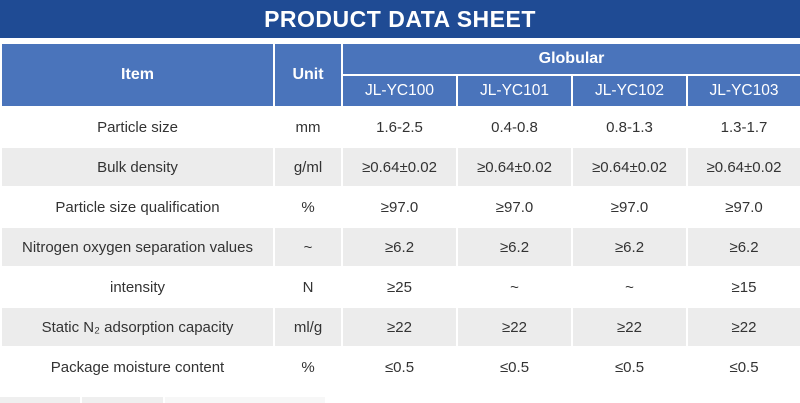  What do you see at coordinates (629, 91) in the screenshot?
I see `col-header-jl-yc102: JL-YC102` at bounding box center [629, 91].